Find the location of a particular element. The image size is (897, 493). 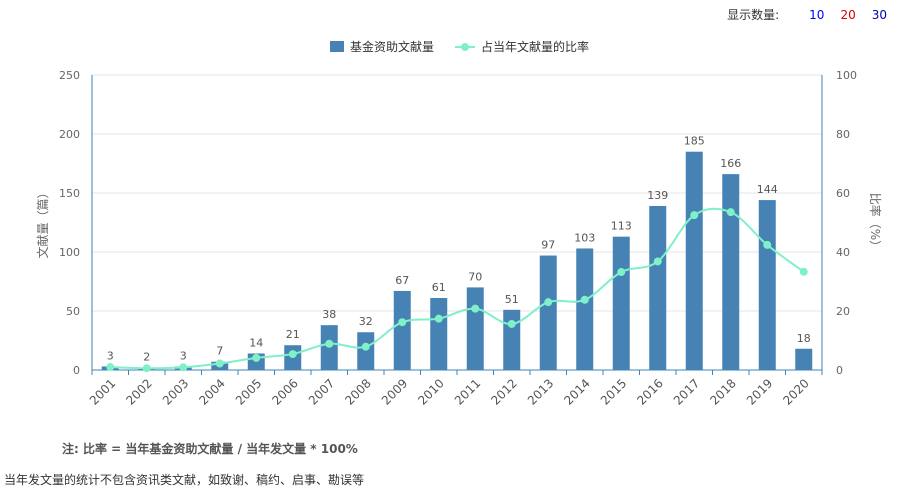

bar-value-label: 32 is located at coordinates (366, 321).